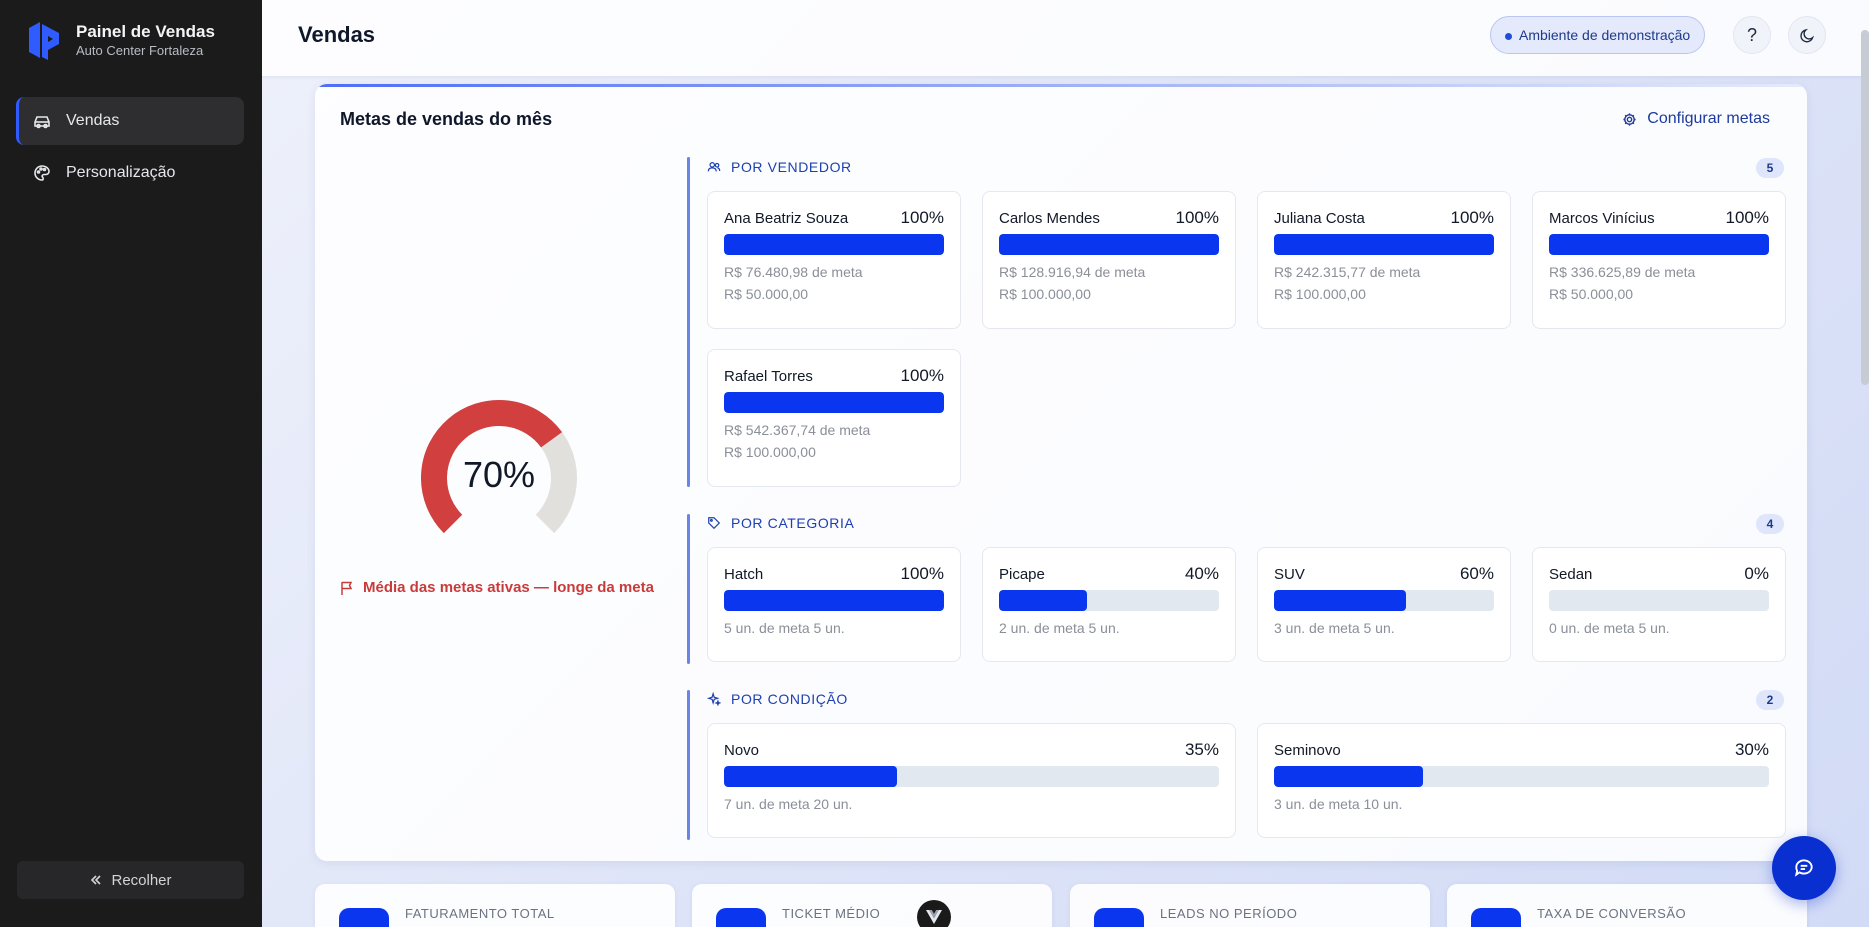  What do you see at coordinates (1756, 573) in the screenshot?
I see `goal-percent: 0%` at bounding box center [1756, 573].